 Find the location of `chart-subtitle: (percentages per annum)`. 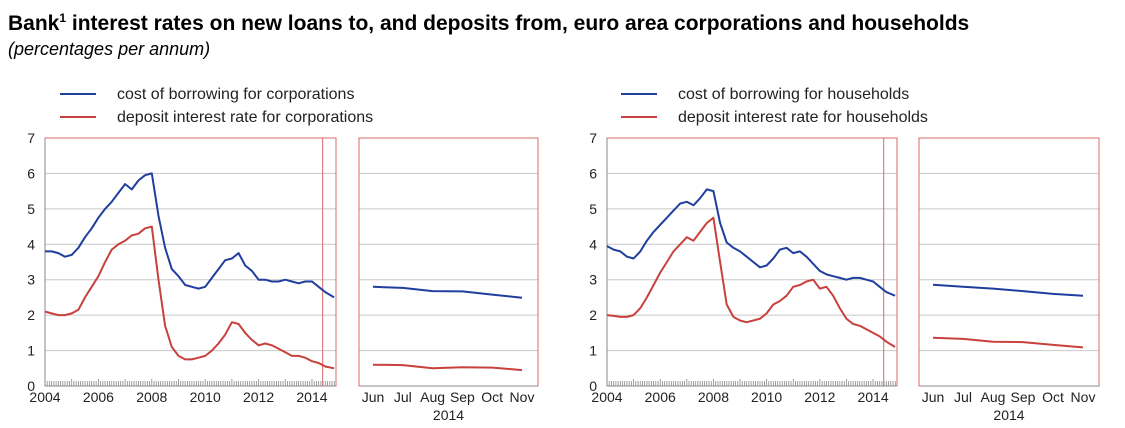

chart-subtitle: (percentages per annum) is located at coordinates (109, 49).